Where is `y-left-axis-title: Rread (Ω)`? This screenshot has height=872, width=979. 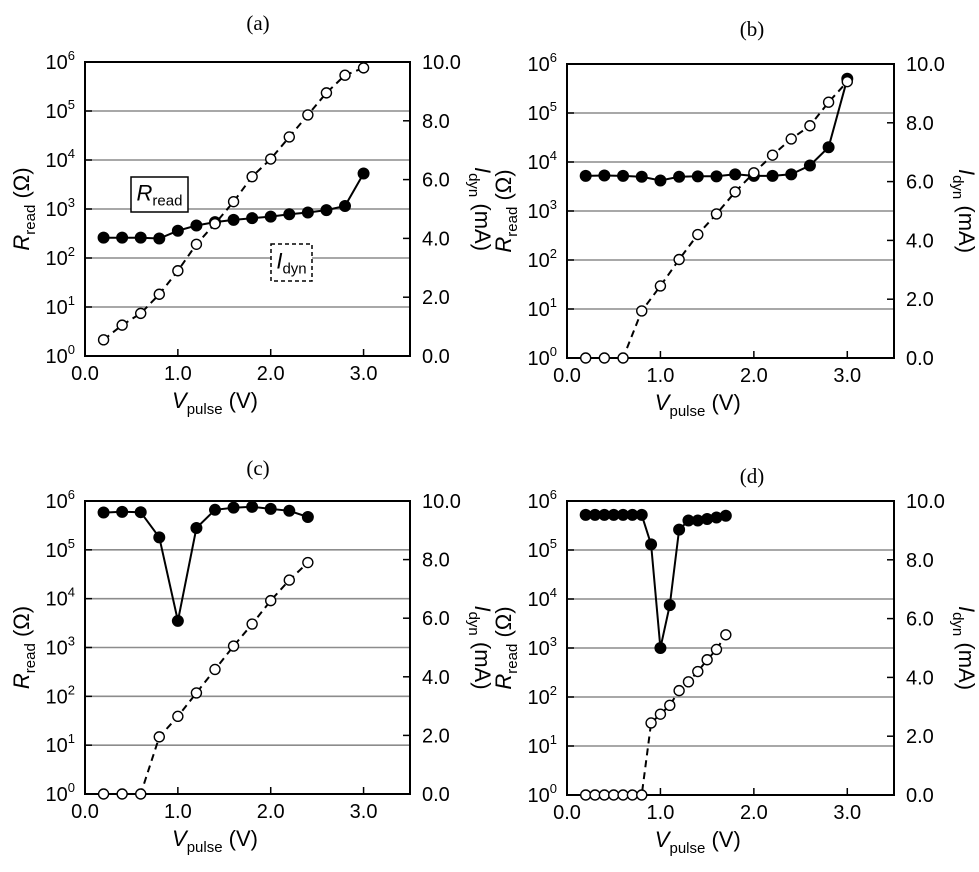 y-left-axis-title: Rread (Ω) is located at coordinates (24, 208).